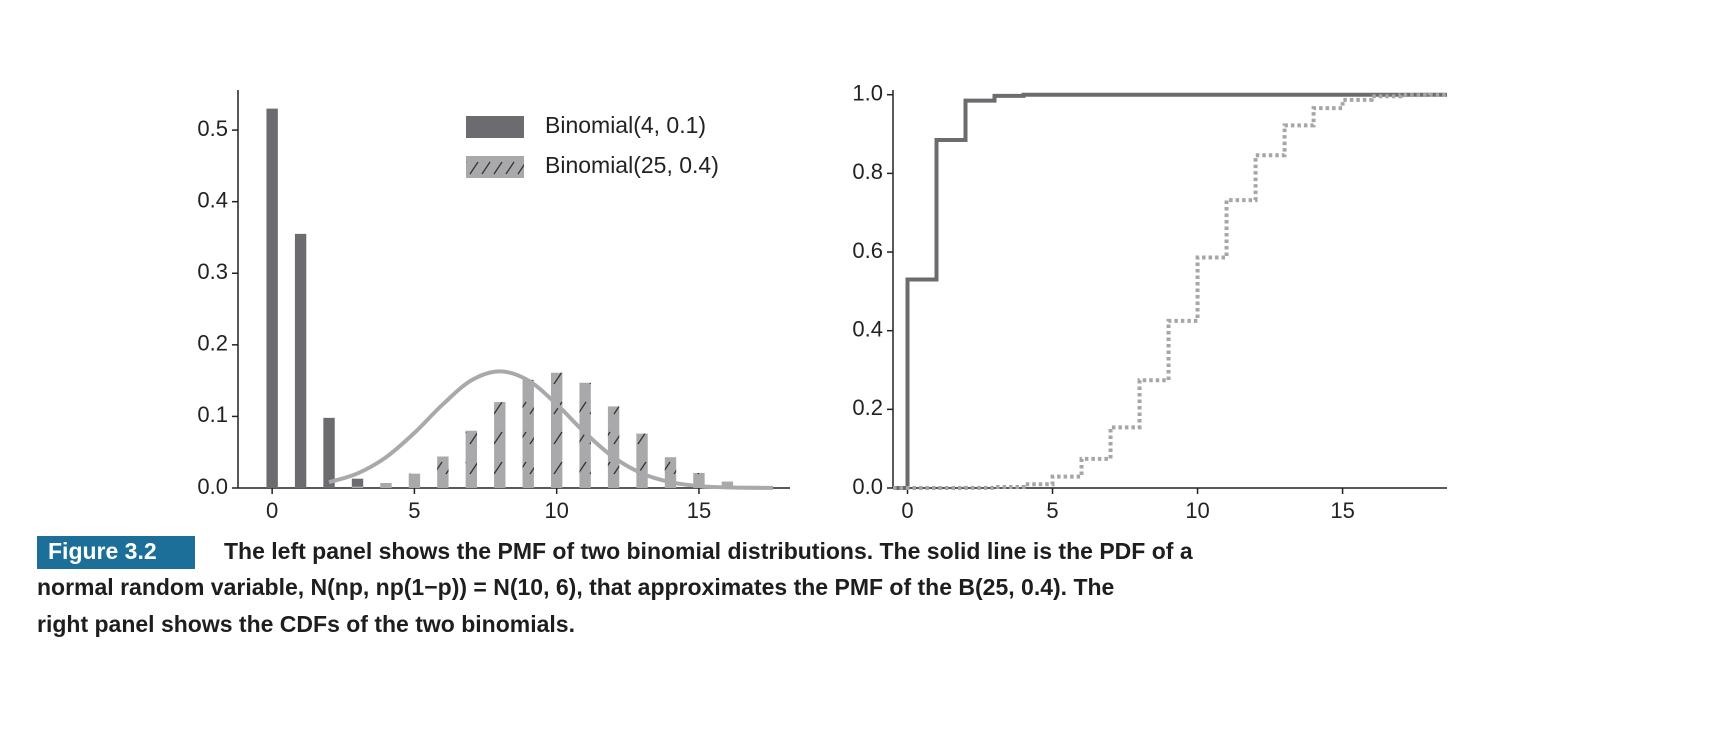 This screenshot has height=742, width=1726. I want to click on y-tick-label: 0.6, so click(867, 250).